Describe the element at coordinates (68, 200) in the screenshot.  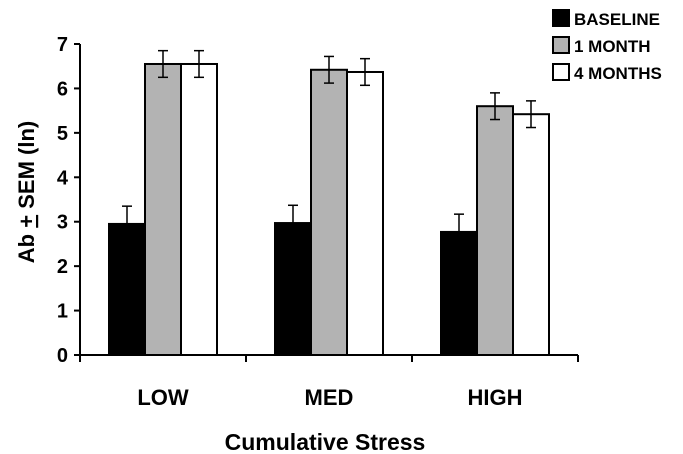
I see `y-axis-ticks: 0 1 2 3 4 5 6 7` at that location.